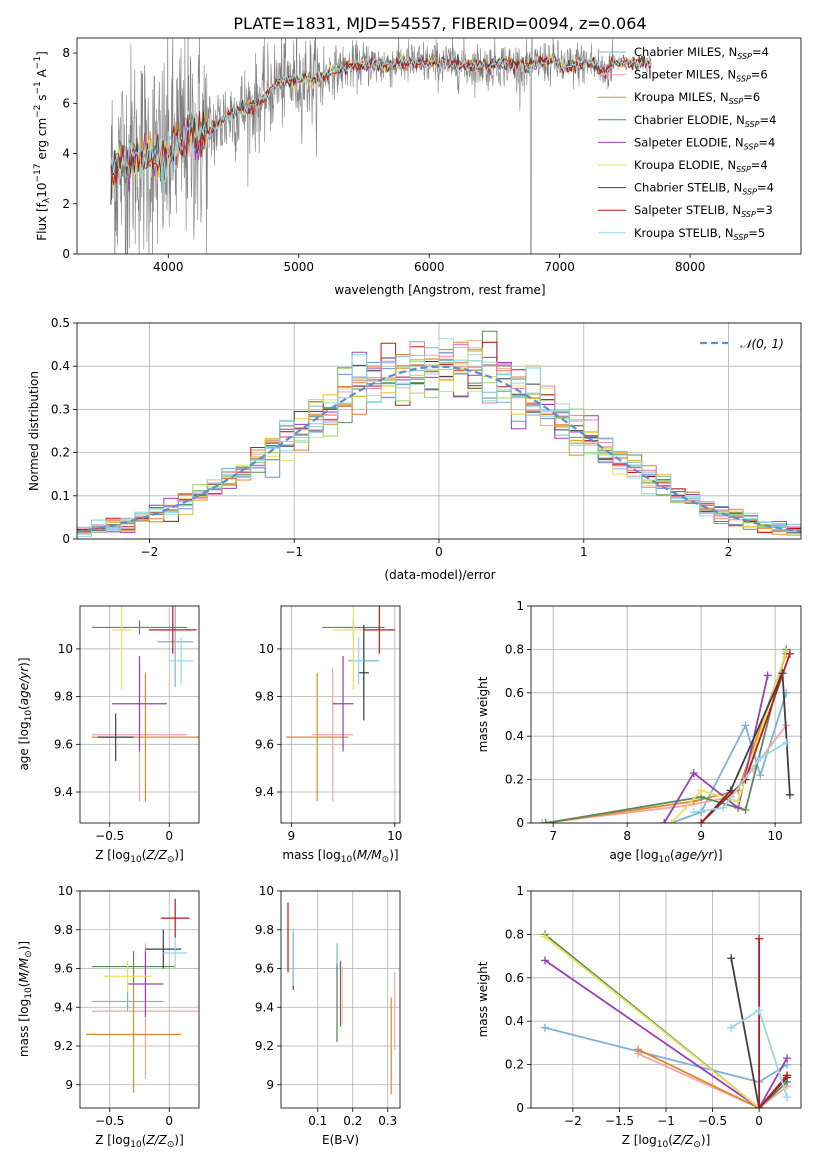  Describe the element at coordinates (766, 142) in the screenshot. I see `legend-count: =4` at that location.